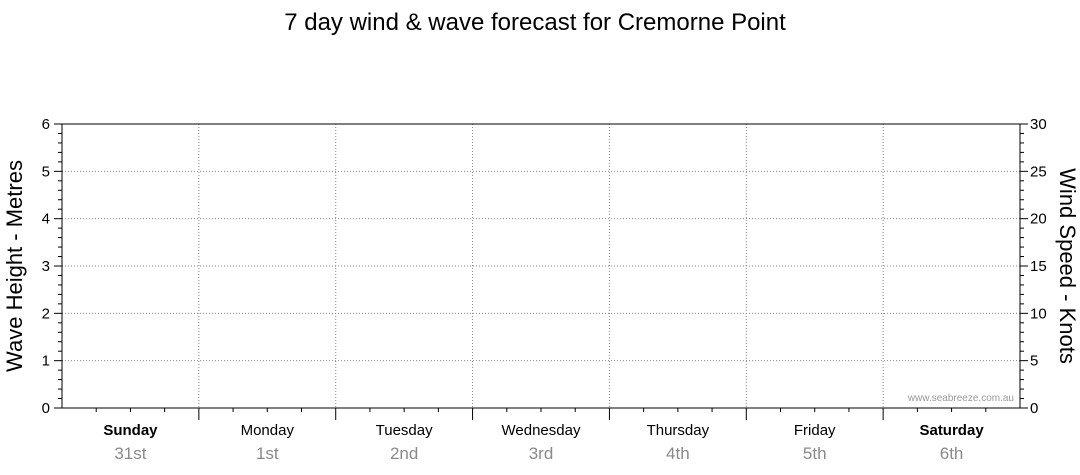 The height and width of the screenshot is (475, 1080). What do you see at coordinates (1038, 219) in the screenshot?
I see `right-tick-label: 20` at bounding box center [1038, 219].